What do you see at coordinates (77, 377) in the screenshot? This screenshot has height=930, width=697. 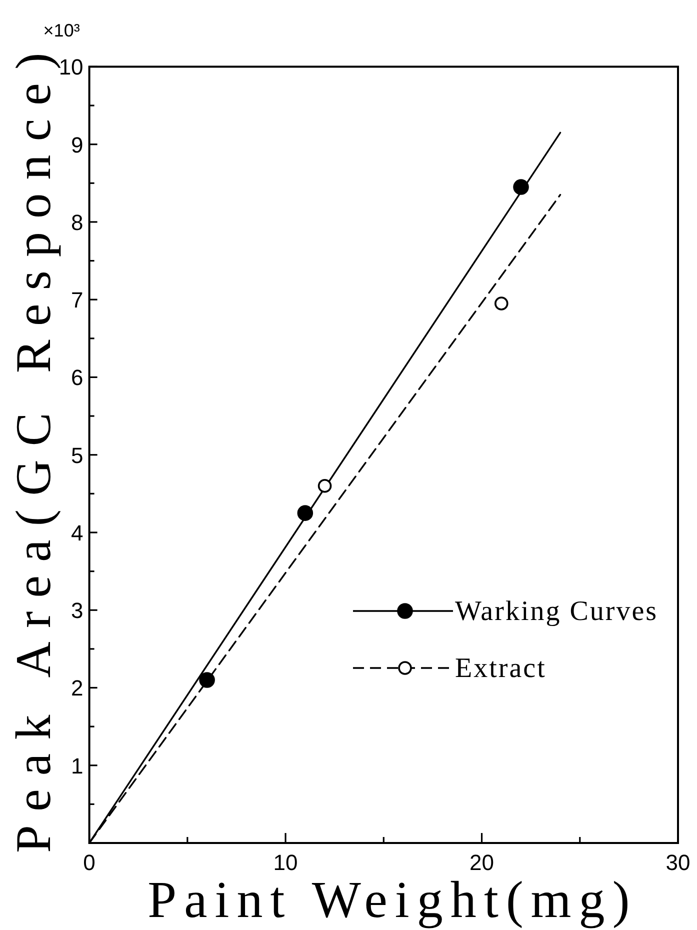 I see `y-tick-label: 6` at bounding box center [77, 377].